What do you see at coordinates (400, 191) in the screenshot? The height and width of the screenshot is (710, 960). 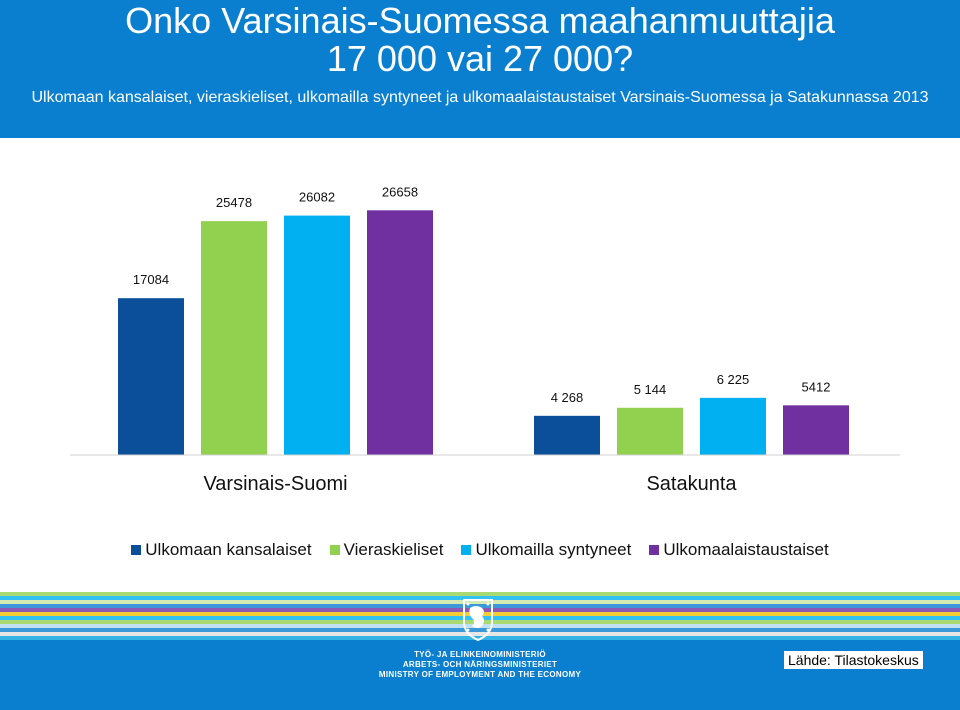 I see `data-label-0-3: 26658` at bounding box center [400, 191].